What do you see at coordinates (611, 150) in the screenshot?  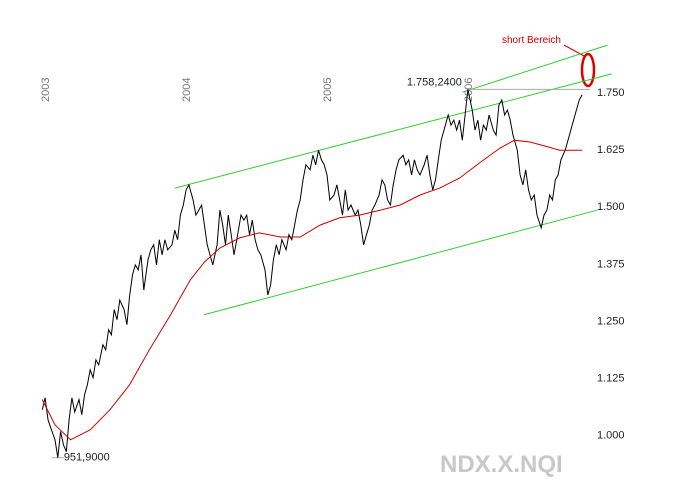 I see `y-tick-label: 1.625` at bounding box center [611, 150].